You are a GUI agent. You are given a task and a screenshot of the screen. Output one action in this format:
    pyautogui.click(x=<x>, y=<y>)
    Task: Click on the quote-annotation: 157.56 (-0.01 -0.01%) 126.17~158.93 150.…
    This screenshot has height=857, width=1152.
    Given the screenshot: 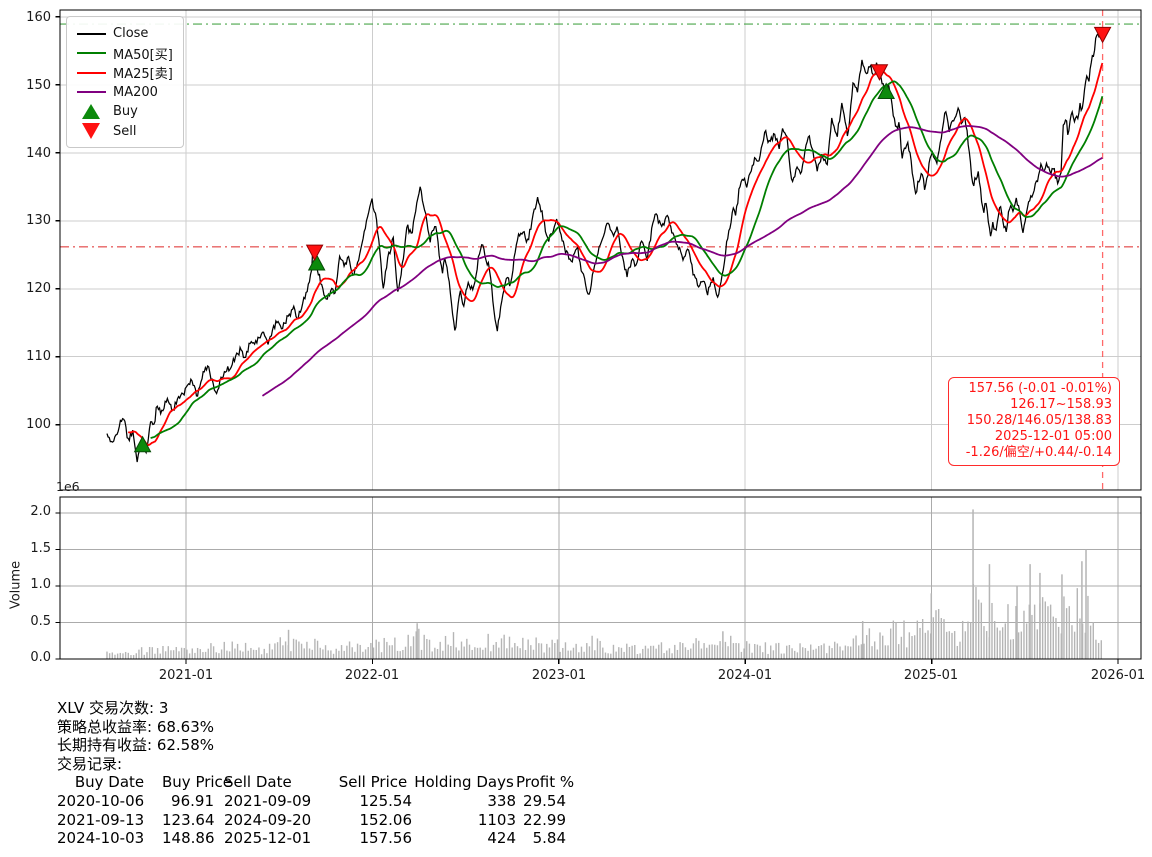 What is the action you would take?
    pyautogui.click(x=1034, y=421)
    